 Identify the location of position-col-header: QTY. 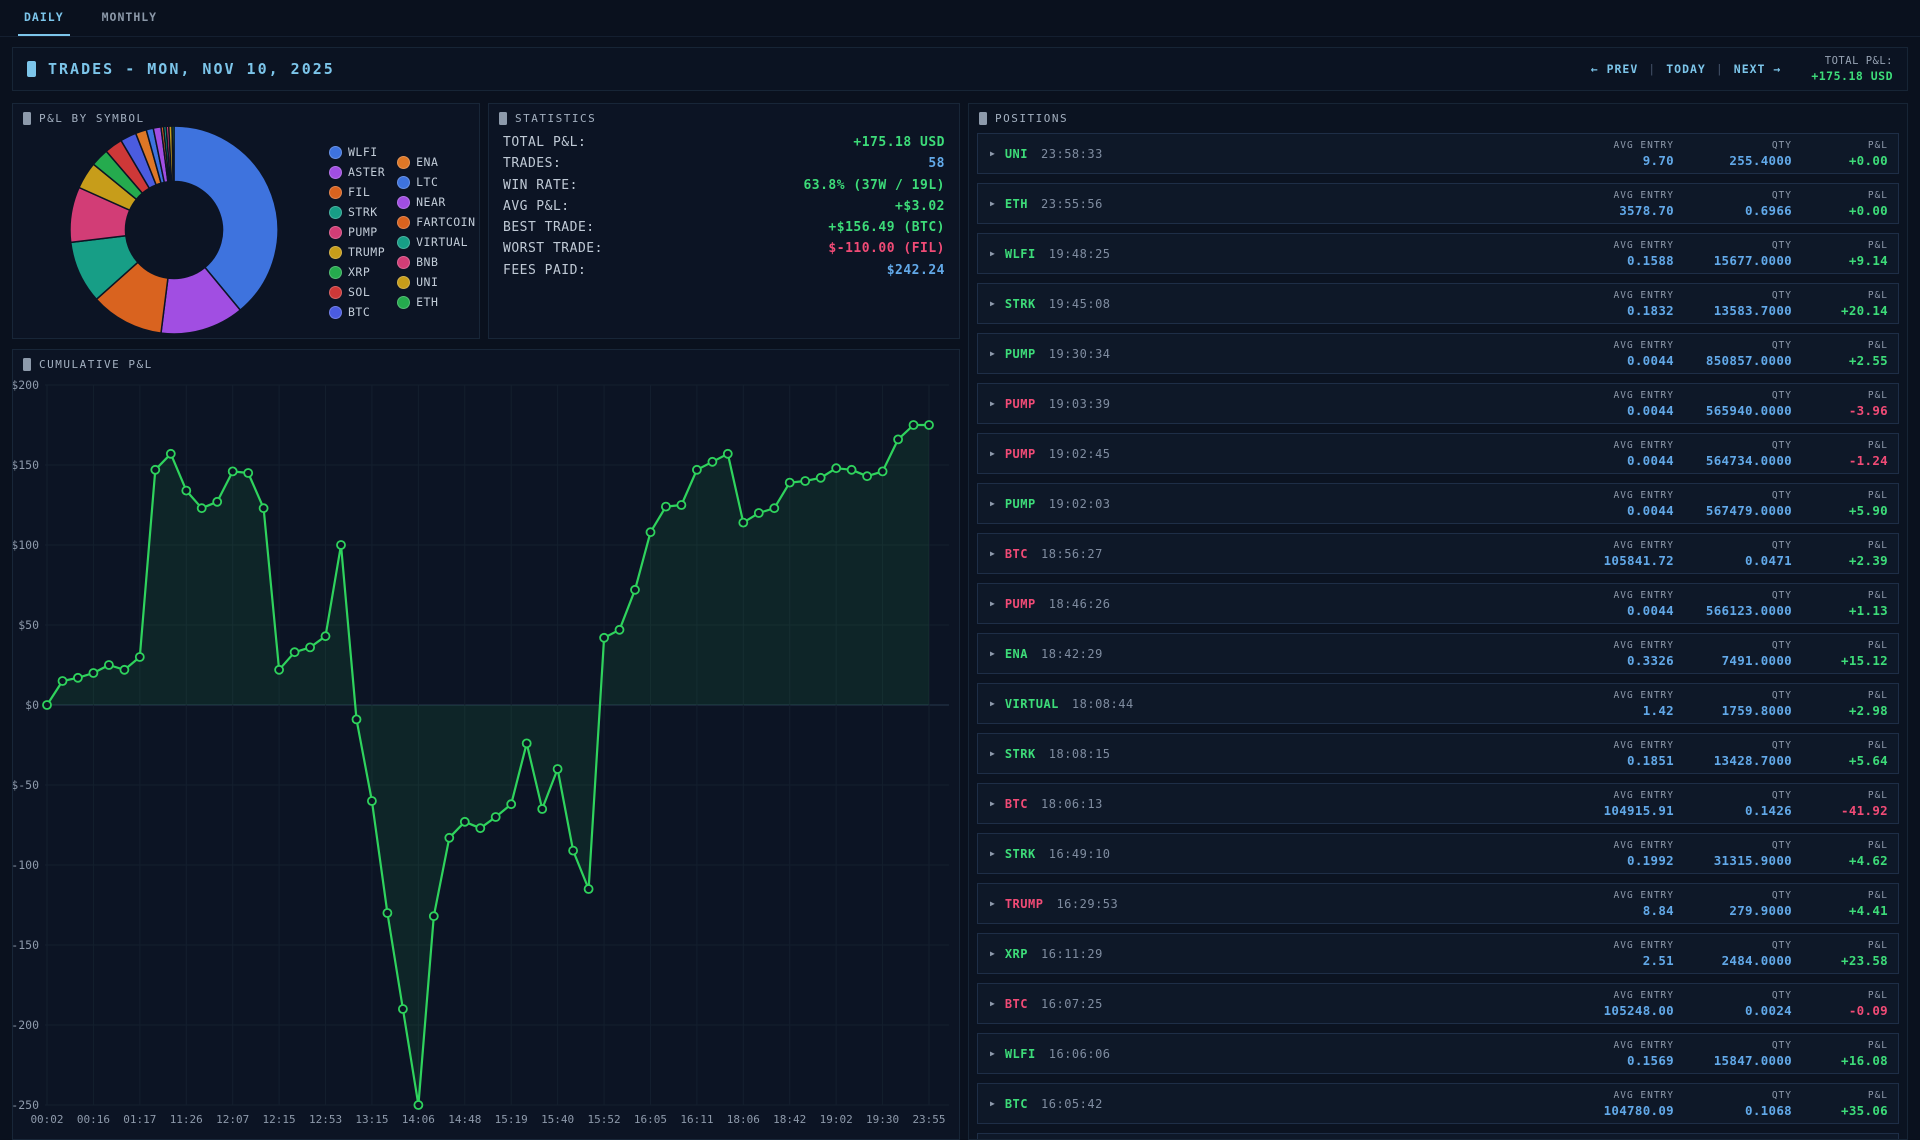
(1781, 795).